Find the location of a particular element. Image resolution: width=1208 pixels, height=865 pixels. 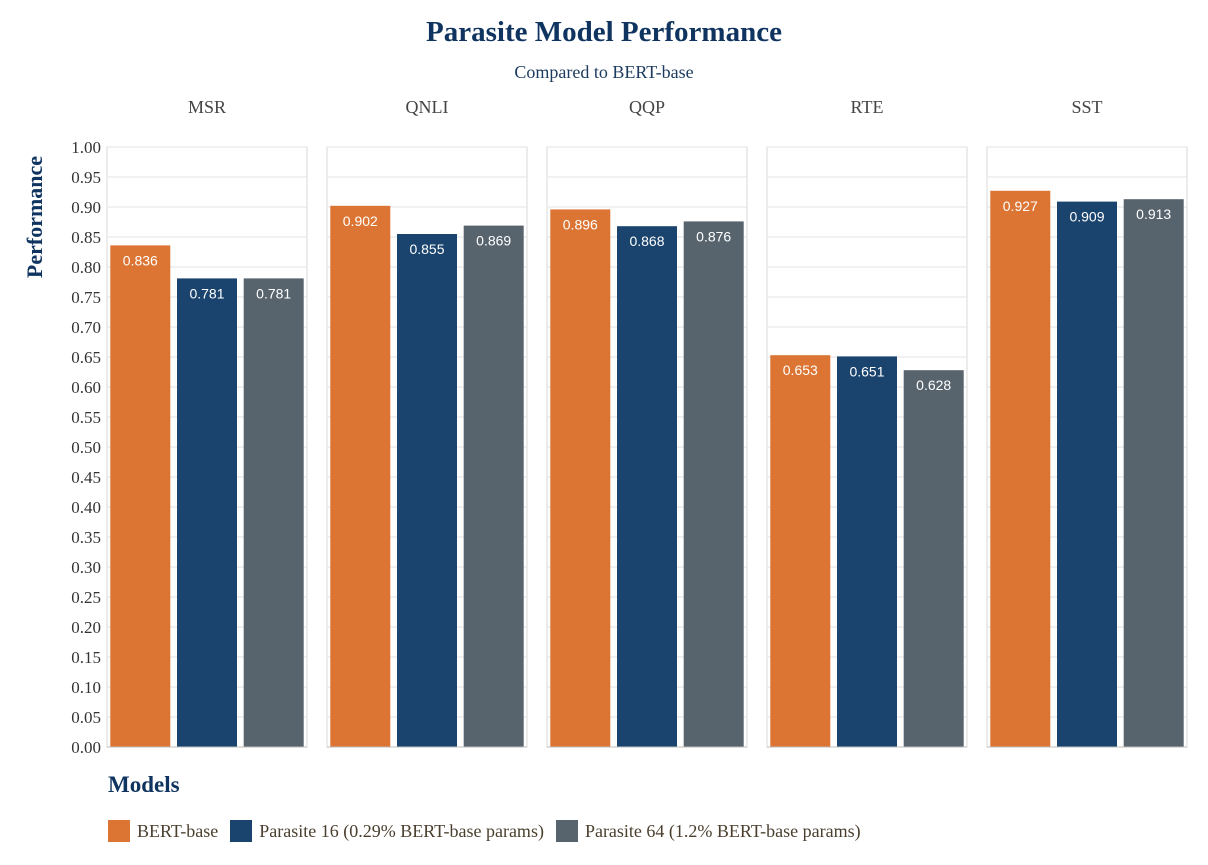

bar-rte-bert-base is located at coordinates (800, 551).